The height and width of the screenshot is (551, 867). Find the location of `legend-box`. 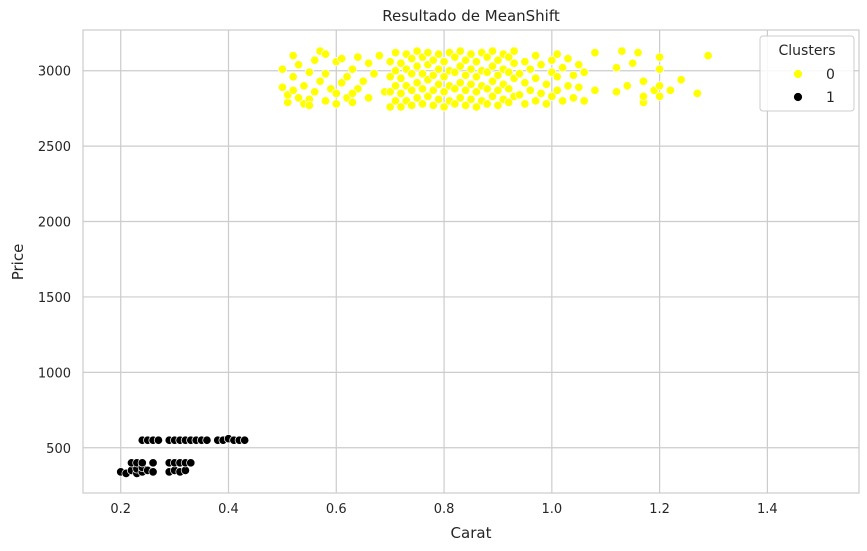

legend-box is located at coordinates (807, 73).